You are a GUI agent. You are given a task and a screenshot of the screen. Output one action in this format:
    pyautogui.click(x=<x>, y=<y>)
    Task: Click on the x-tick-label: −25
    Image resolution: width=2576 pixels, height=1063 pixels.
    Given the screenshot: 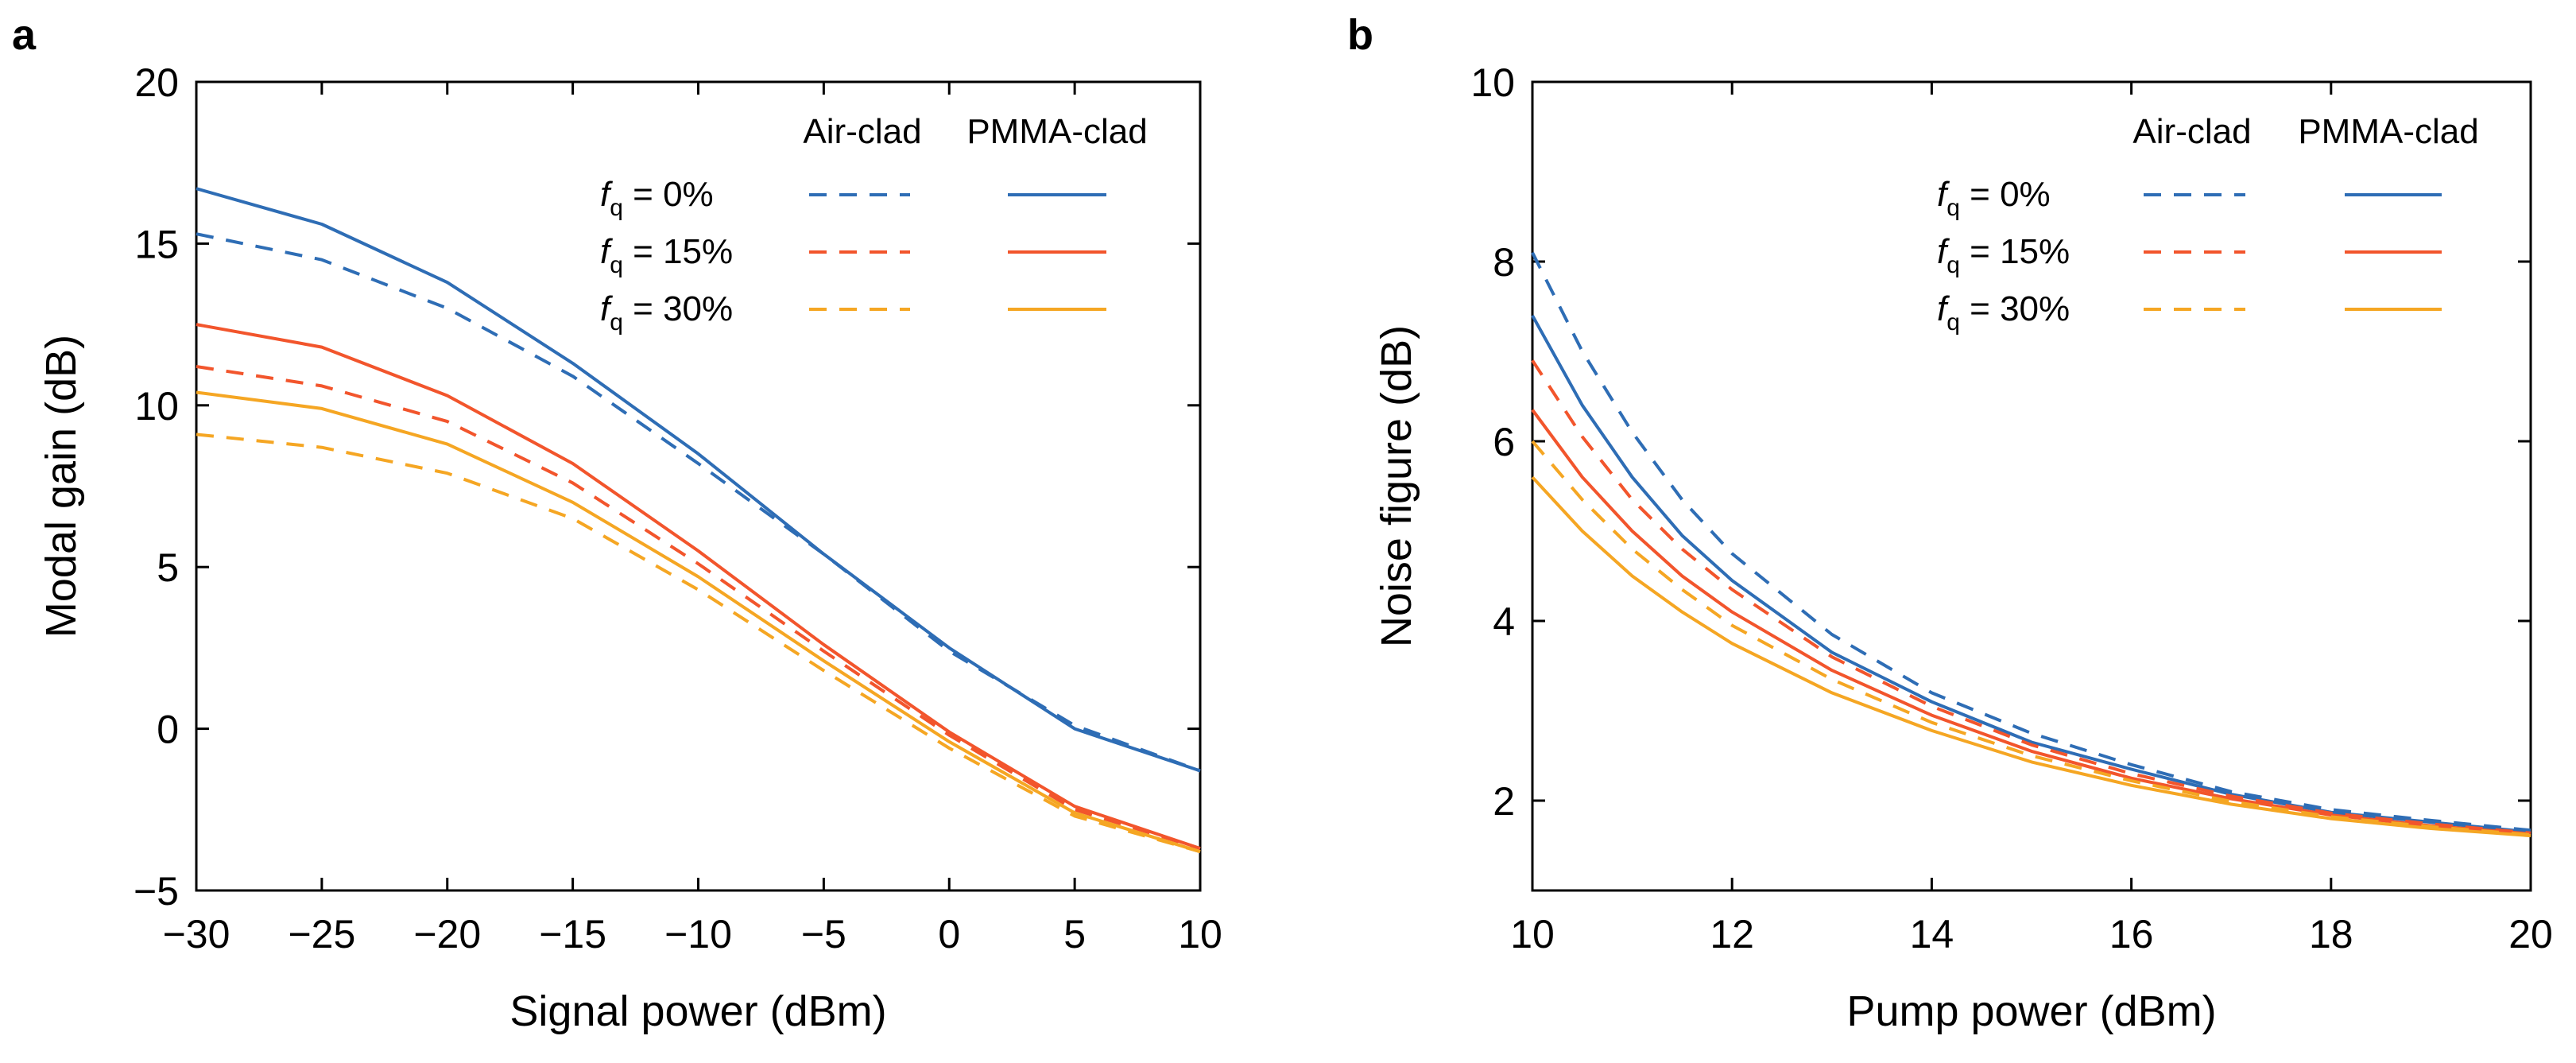 What is the action you would take?
    pyautogui.click(x=321, y=934)
    